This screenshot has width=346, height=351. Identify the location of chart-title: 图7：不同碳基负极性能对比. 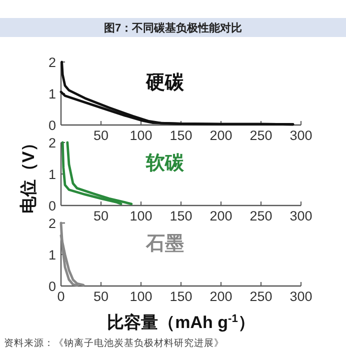
(173, 28).